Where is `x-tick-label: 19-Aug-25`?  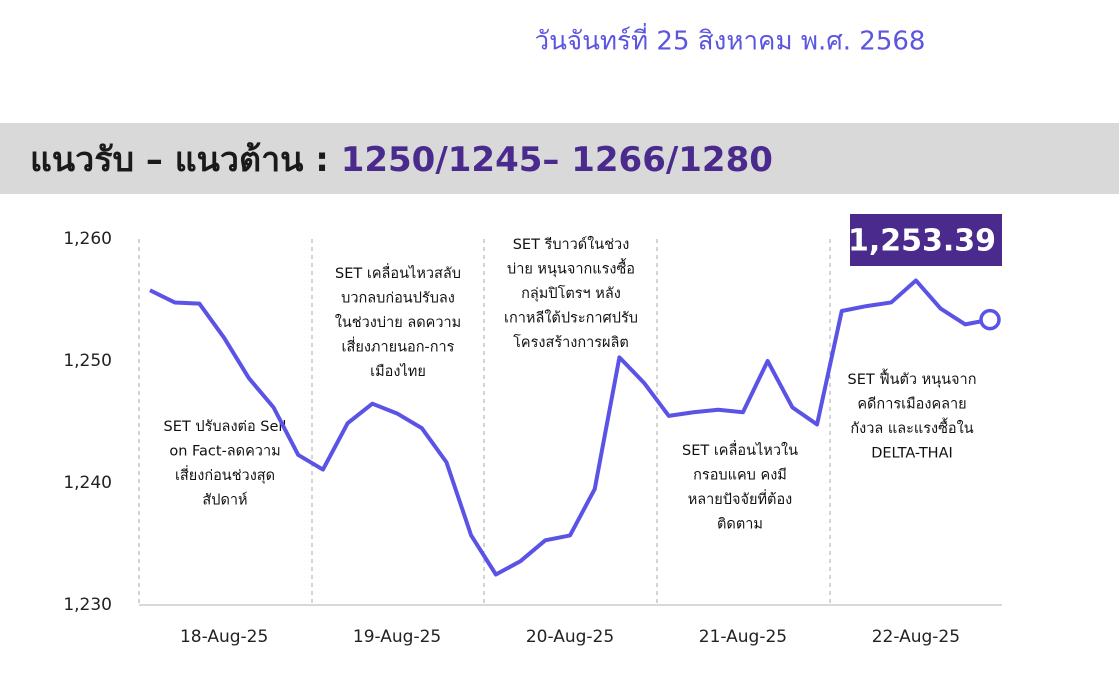
x-tick-label: 19-Aug-25 is located at coordinates (397, 637).